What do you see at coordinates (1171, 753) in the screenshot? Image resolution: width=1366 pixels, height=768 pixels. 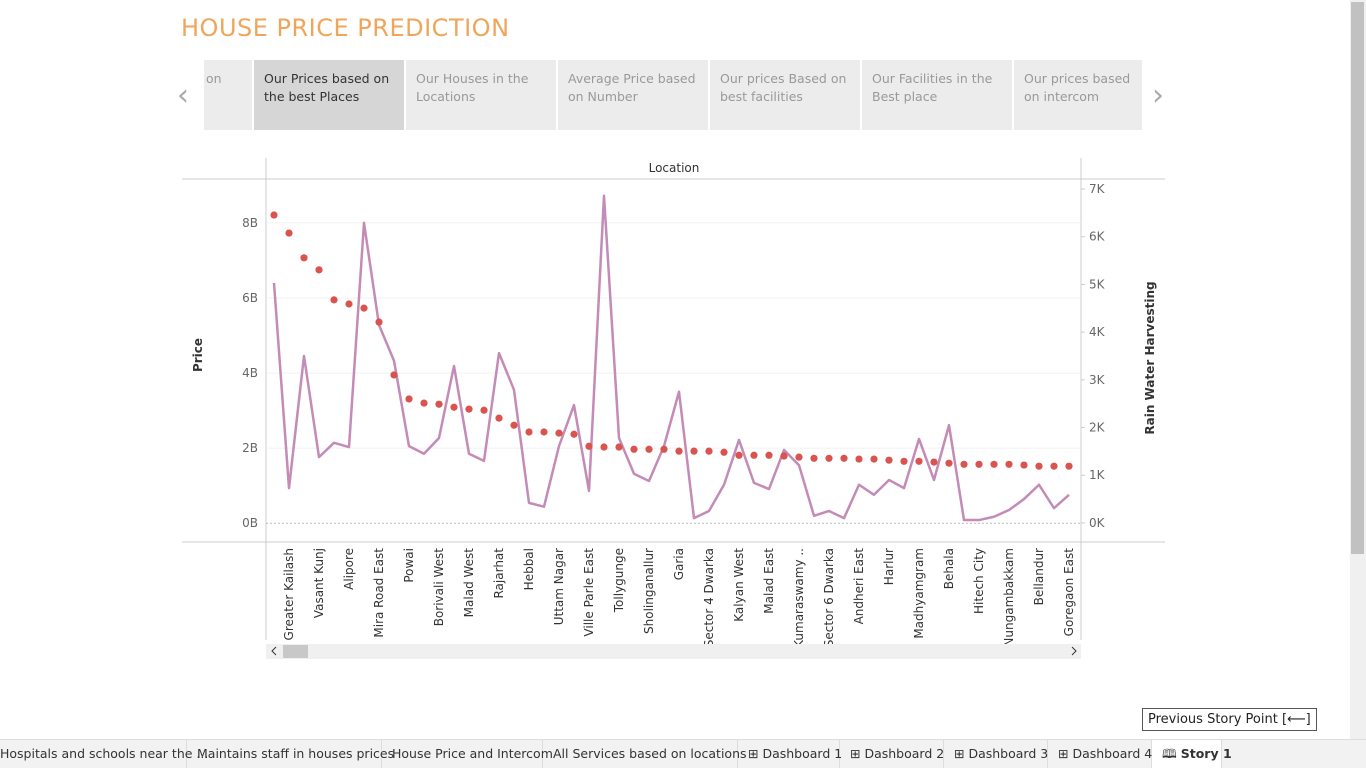 I see `tab-icon: 🕮` at bounding box center [1171, 753].